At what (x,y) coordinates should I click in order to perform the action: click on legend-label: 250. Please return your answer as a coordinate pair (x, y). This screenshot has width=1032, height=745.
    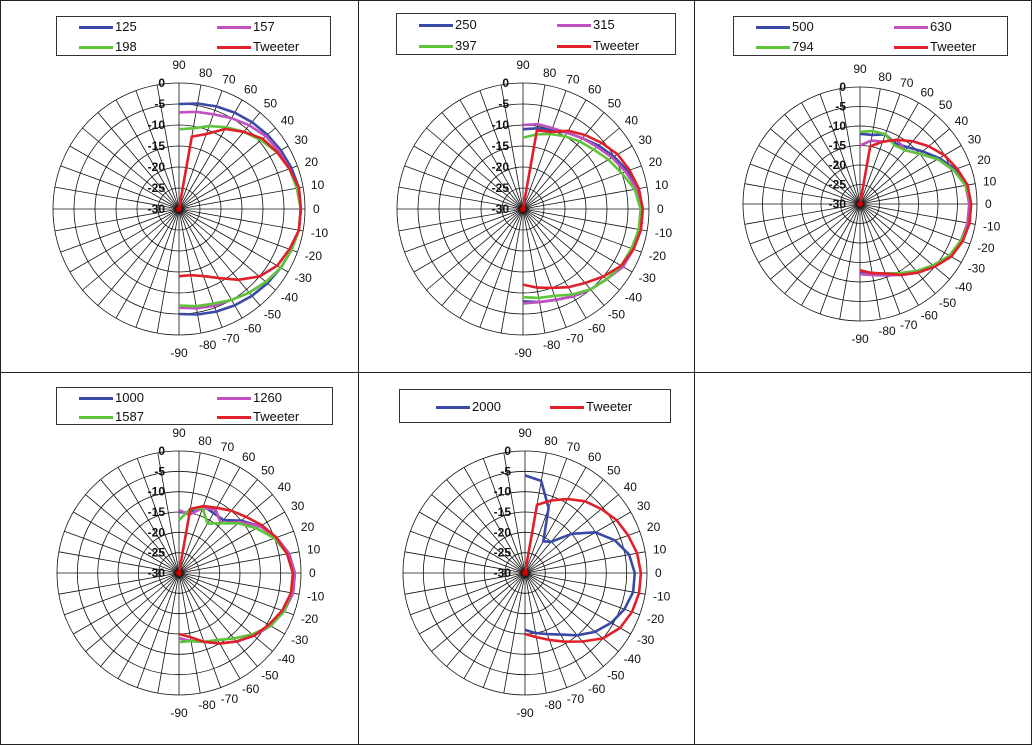
    Looking at the image, I should click on (466, 24).